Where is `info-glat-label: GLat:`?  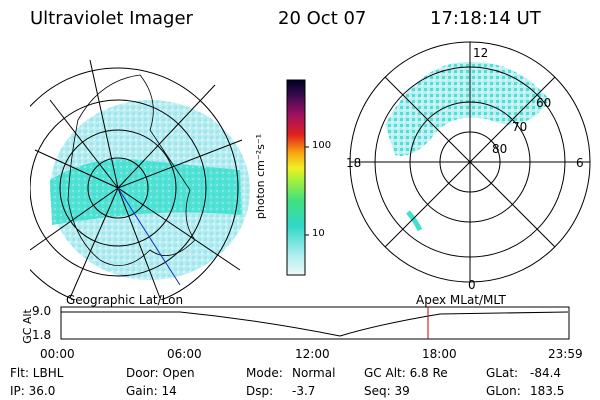 info-glat-label: GLat: is located at coordinates (502, 373).